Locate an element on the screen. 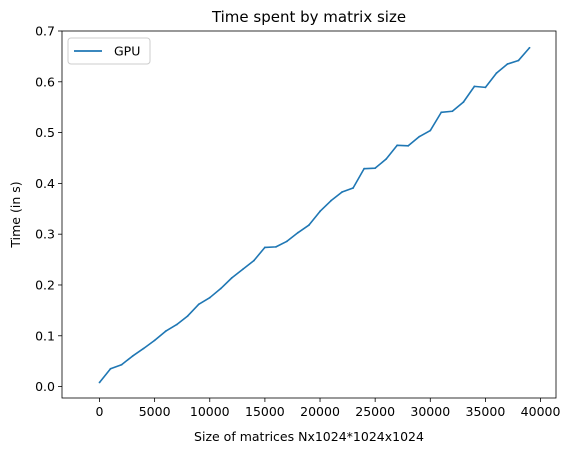 Image resolution: width=578 pixels, height=453 pixels. x-axis-ticks: 0 5000 10000 15000 20000 25000 30000 35000 40000 is located at coordinates (328, 408).